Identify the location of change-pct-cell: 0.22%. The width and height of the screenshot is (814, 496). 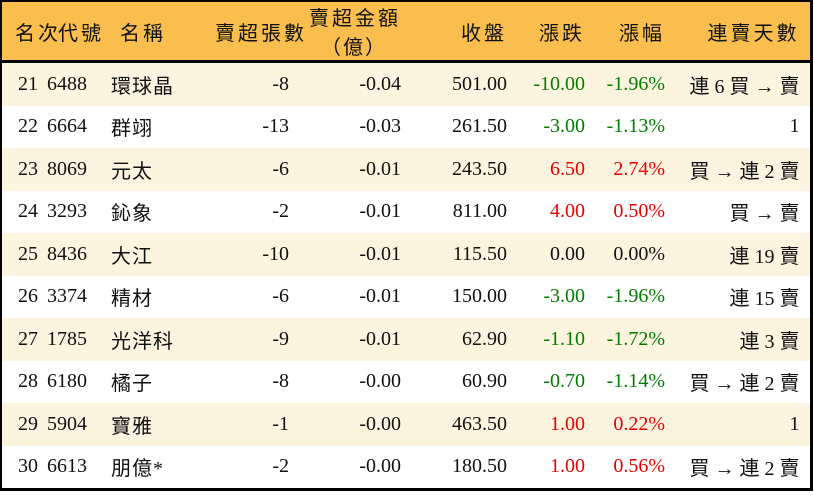
(631, 424).